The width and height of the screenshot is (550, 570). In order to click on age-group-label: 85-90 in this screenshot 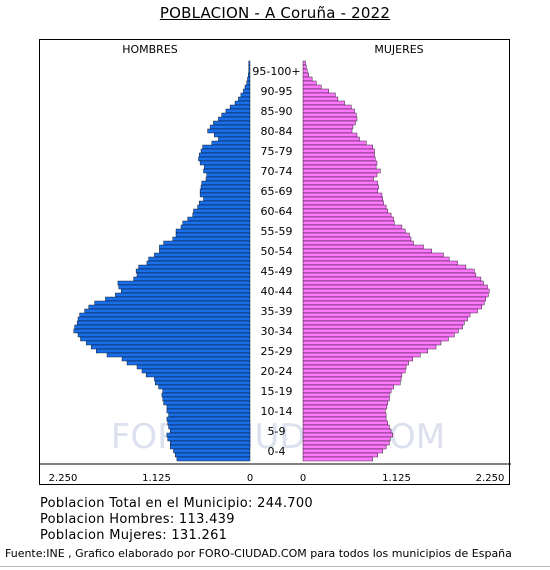, I will do `click(277, 111)`.